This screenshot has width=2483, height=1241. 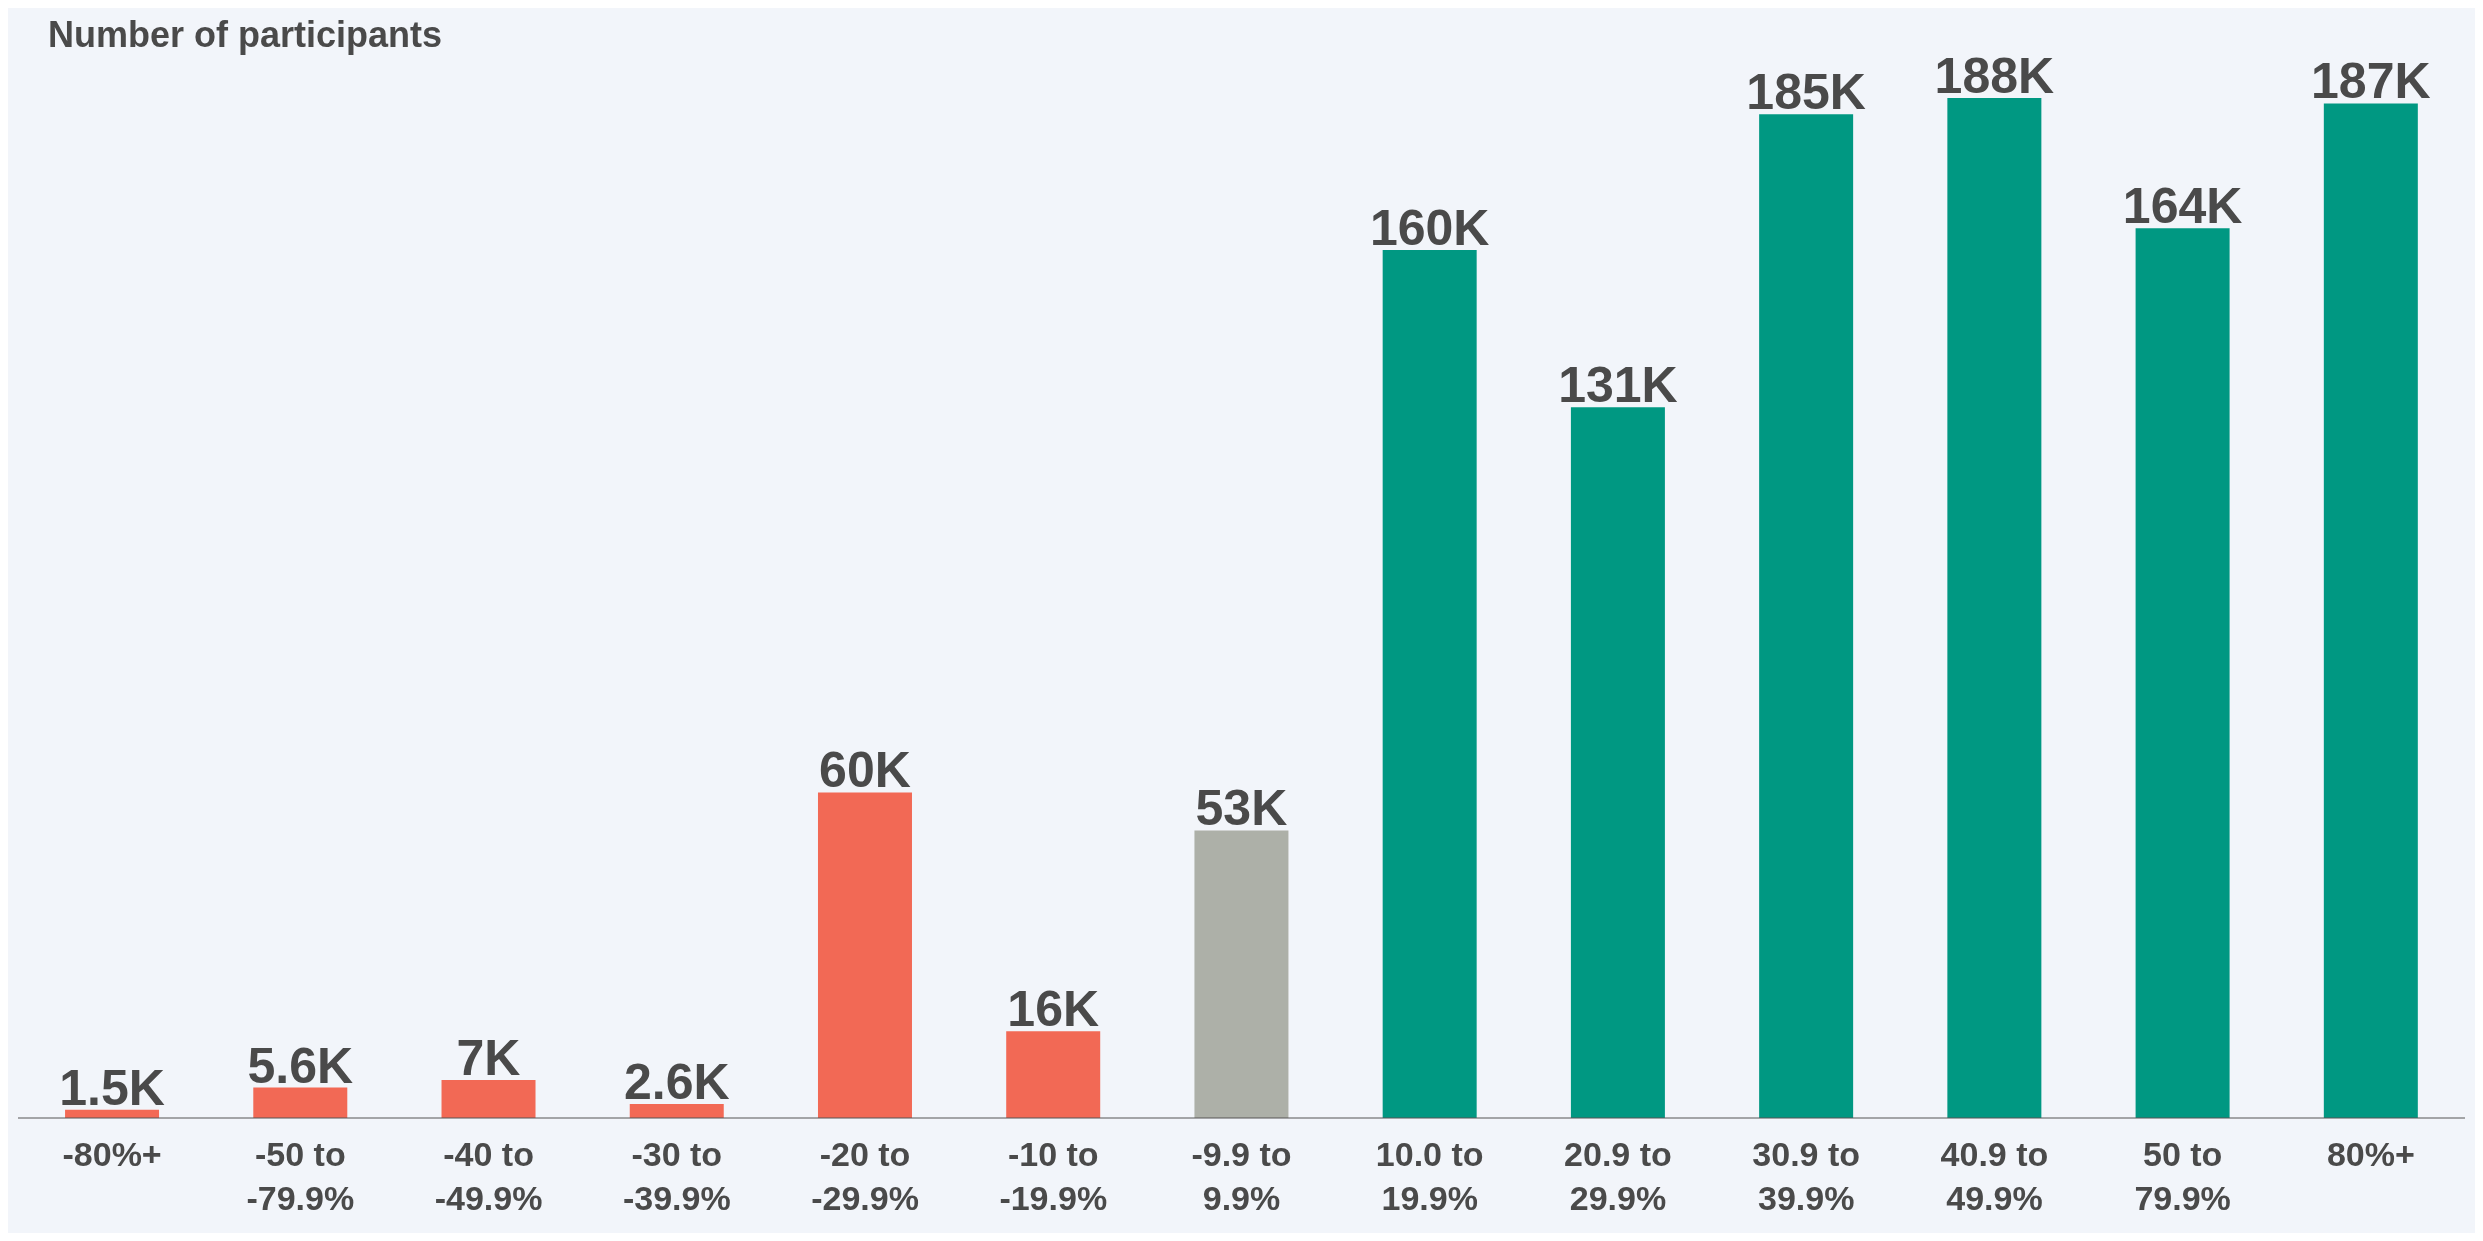 What do you see at coordinates (2370, 1154) in the screenshot?
I see `x-tick-label: 80%+` at bounding box center [2370, 1154].